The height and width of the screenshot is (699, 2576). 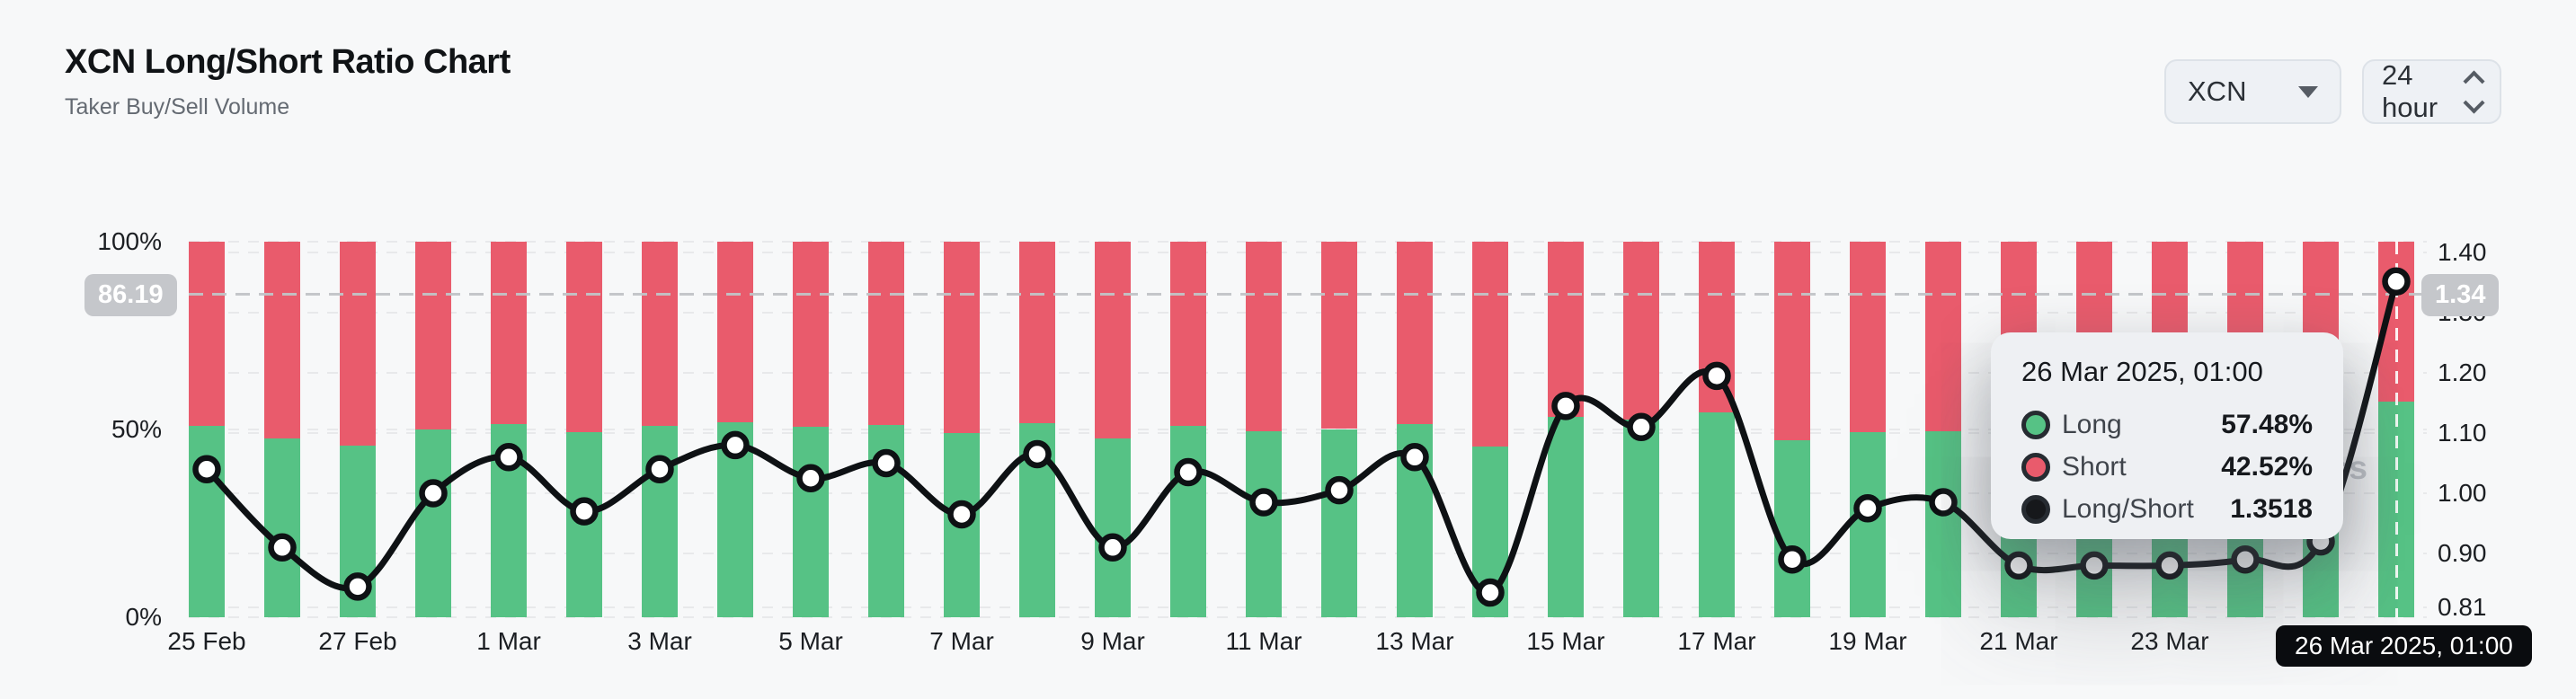 I want to click on crosshair-left-badge: 86.19, so click(x=130, y=295).